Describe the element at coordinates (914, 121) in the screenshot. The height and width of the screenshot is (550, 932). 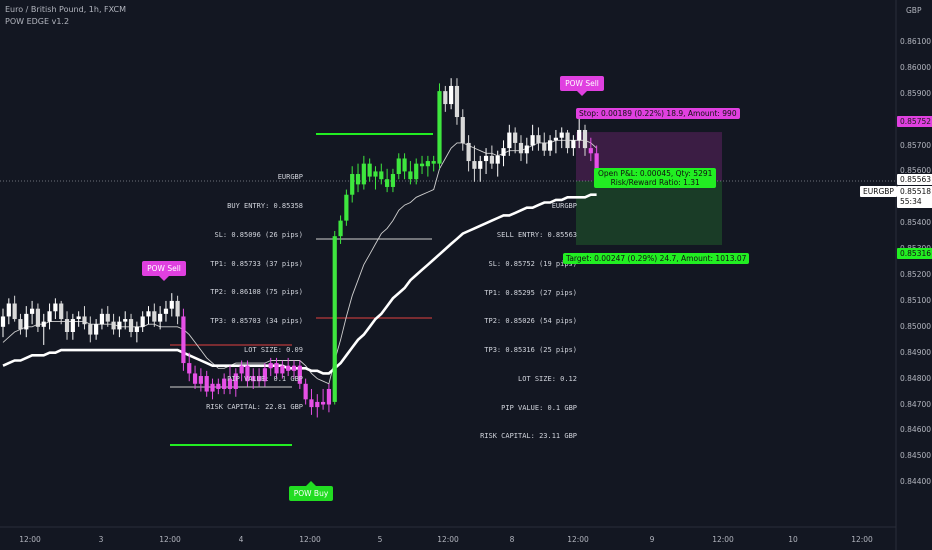
I see `stop-price-box: 0.85752` at that location.